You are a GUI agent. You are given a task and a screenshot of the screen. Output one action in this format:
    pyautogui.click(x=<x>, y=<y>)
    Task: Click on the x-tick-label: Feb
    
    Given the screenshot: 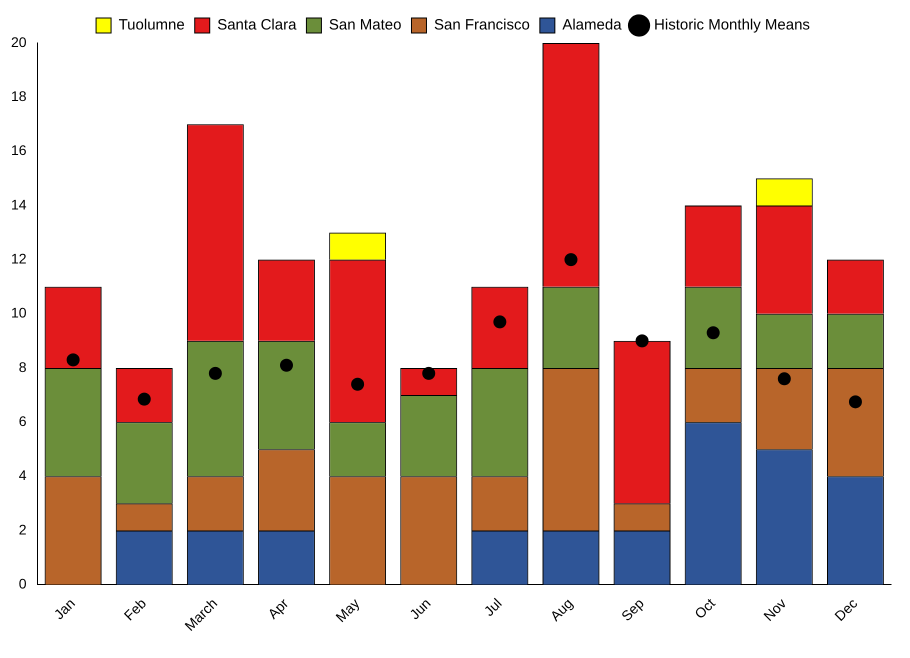 What is the action you would take?
    pyautogui.click(x=135, y=609)
    